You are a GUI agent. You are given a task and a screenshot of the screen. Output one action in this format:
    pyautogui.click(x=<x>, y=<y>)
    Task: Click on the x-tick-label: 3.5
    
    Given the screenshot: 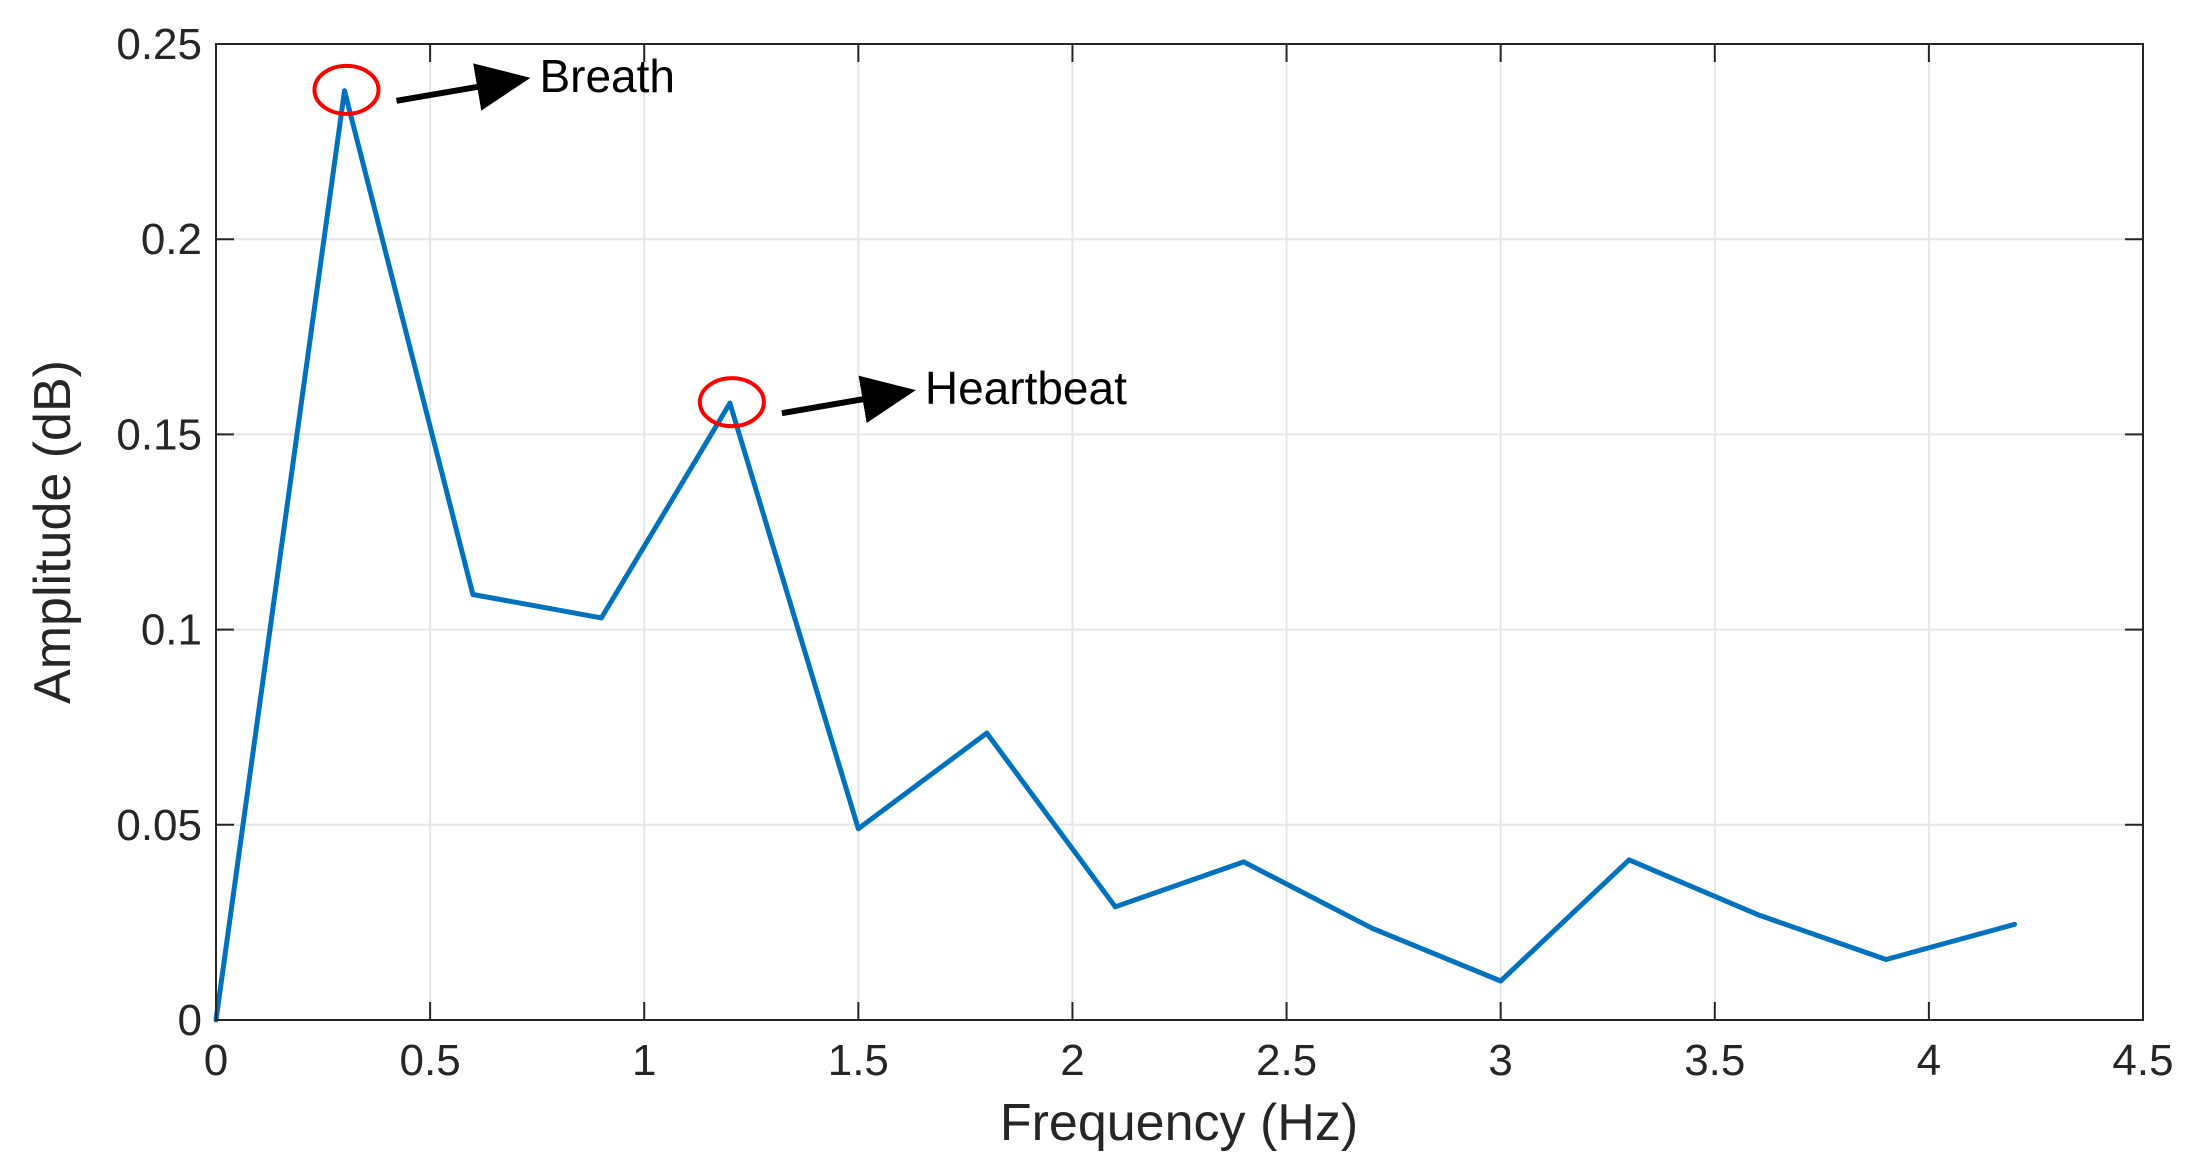 What is the action you would take?
    pyautogui.click(x=1714, y=1060)
    